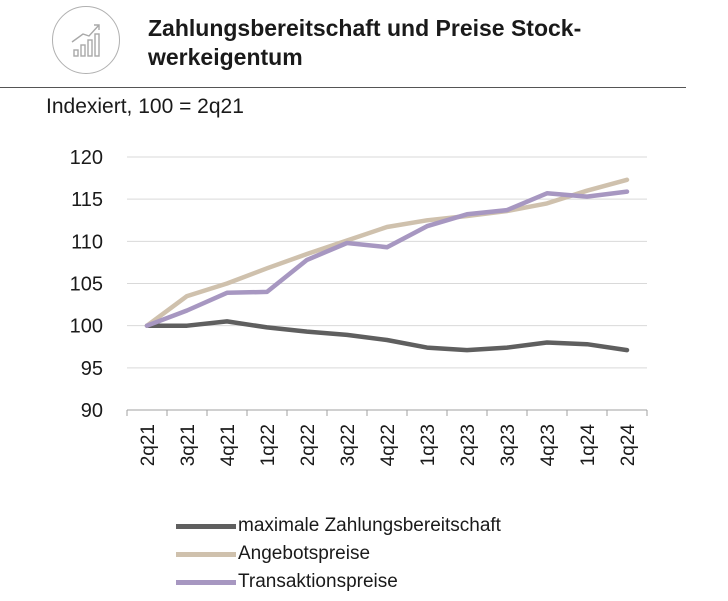 The height and width of the screenshot is (601, 728). What do you see at coordinates (318, 581) in the screenshot?
I see `legend-label: Transaktionspreise` at bounding box center [318, 581].